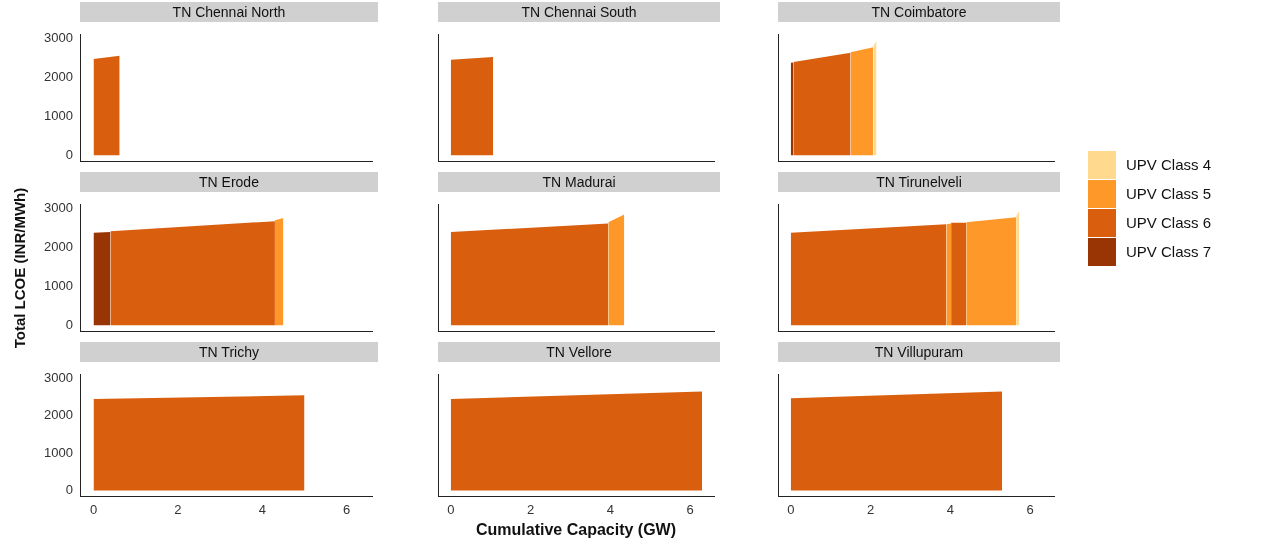  I want to click on y-axis-title: Total LCOE (INR/MWh), so click(20, 268).